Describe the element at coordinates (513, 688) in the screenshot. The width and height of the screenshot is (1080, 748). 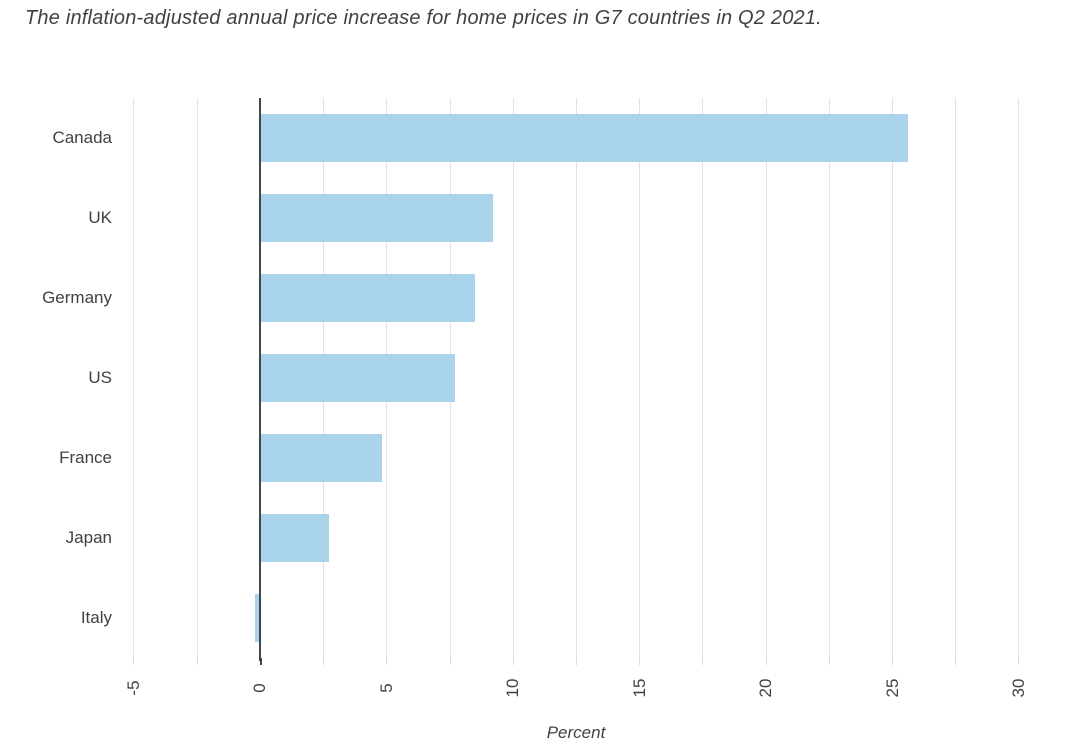
I see `x-tick-label: 10` at that location.